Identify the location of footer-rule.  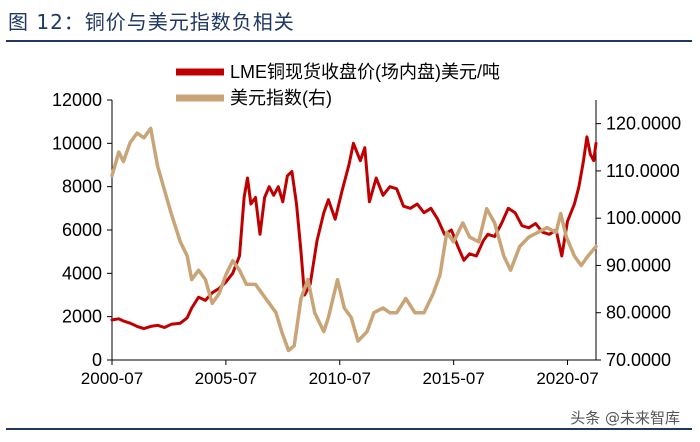
(349, 429).